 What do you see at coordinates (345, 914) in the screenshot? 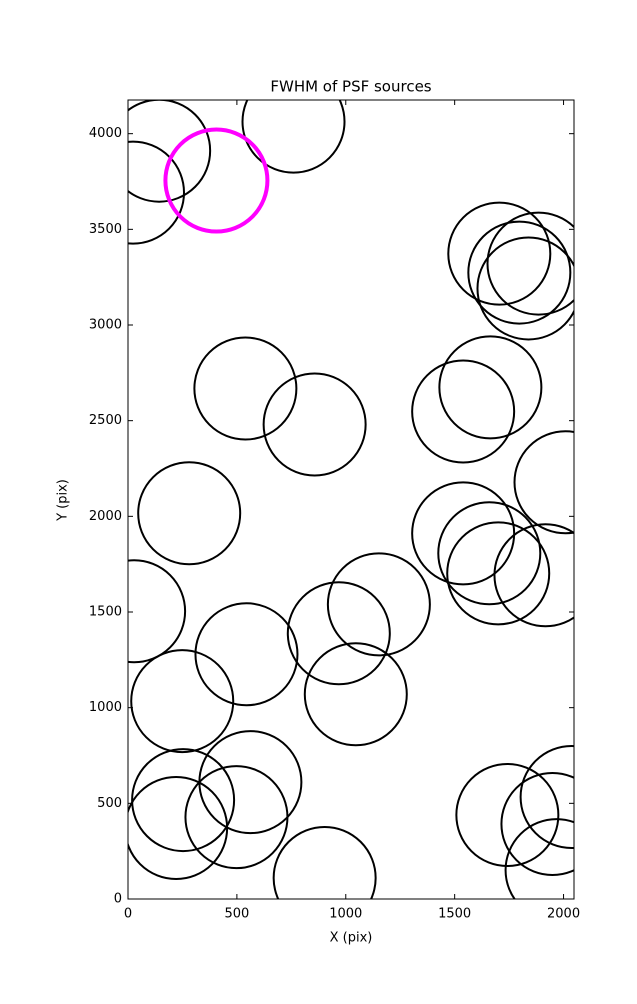
I see `x-tick-label: 1000` at bounding box center [345, 914].